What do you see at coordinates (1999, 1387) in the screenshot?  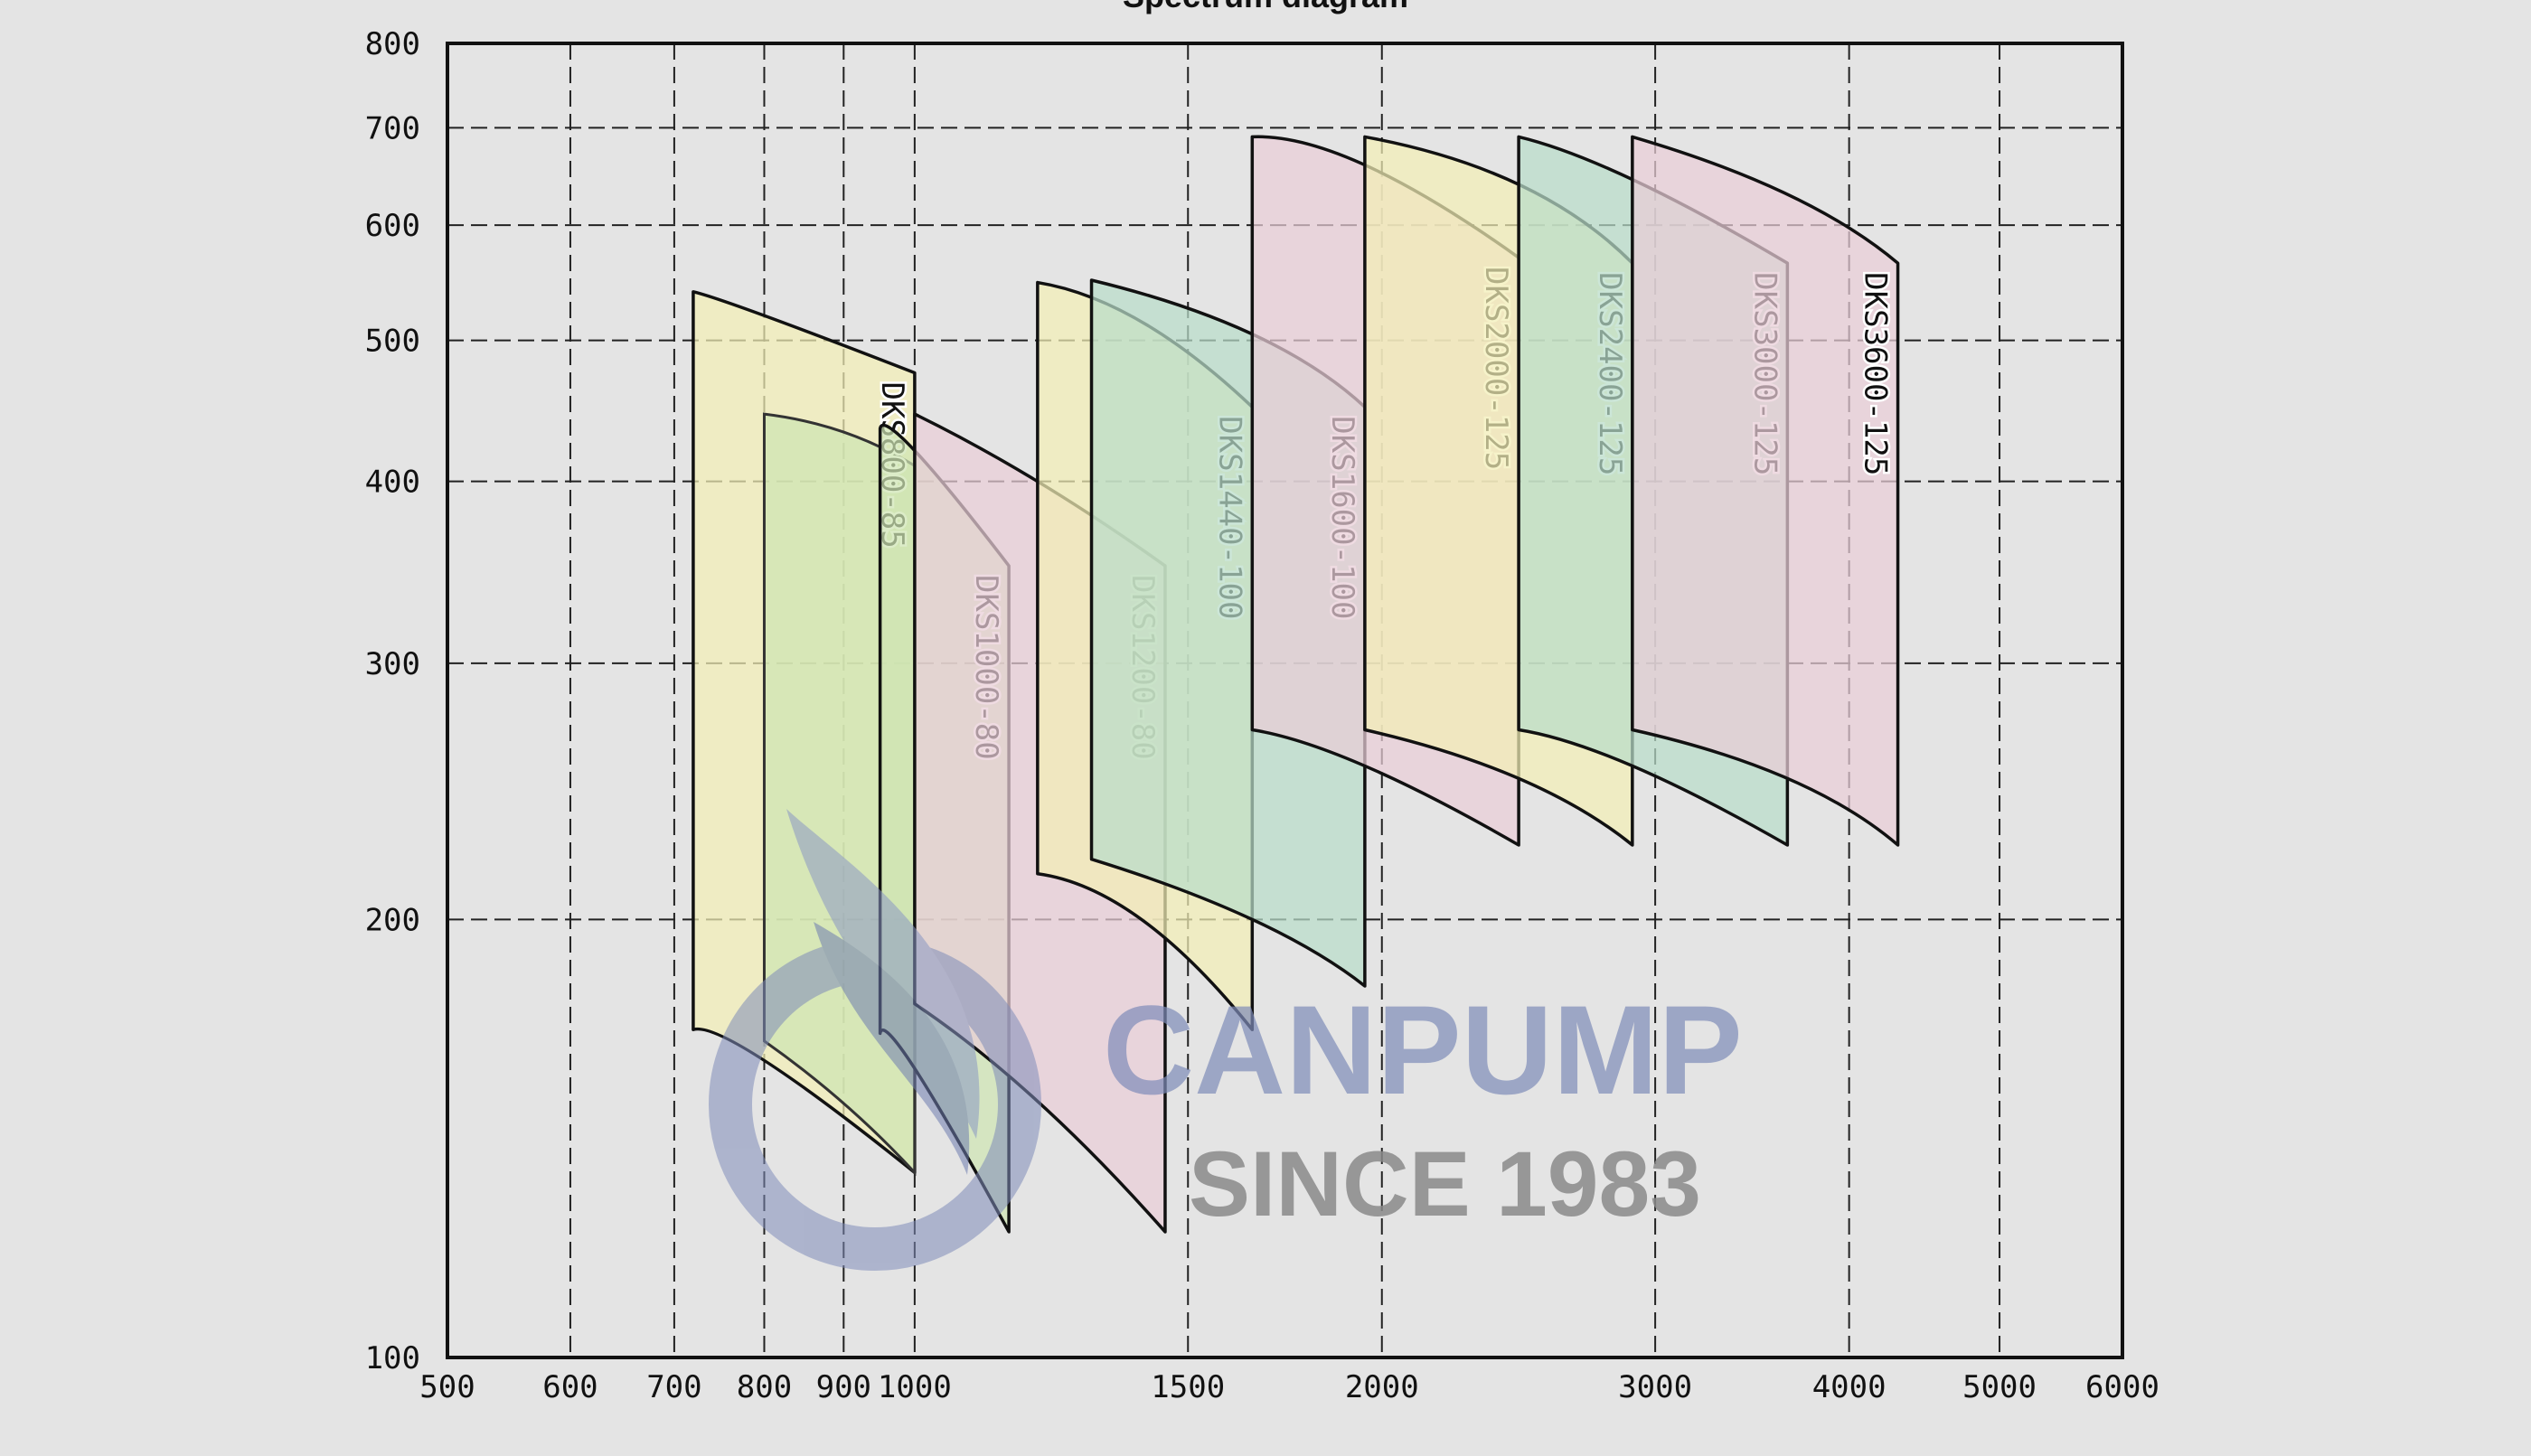 I see `x-tick-label: 5000` at bounding box center [1999, 1387].